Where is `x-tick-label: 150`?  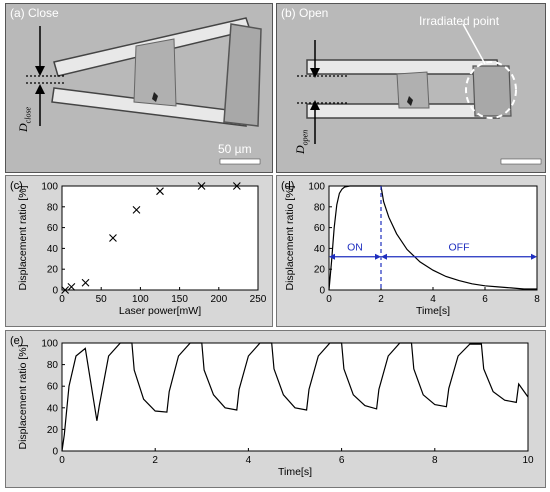
x-tick-label: 150 is located at coordinates (179, 299).